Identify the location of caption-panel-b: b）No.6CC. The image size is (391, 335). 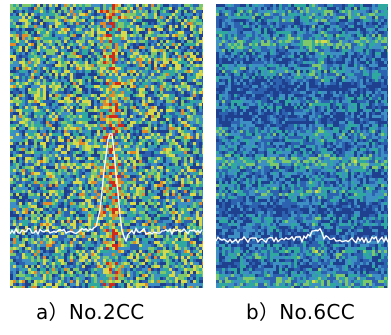
(300, 312).